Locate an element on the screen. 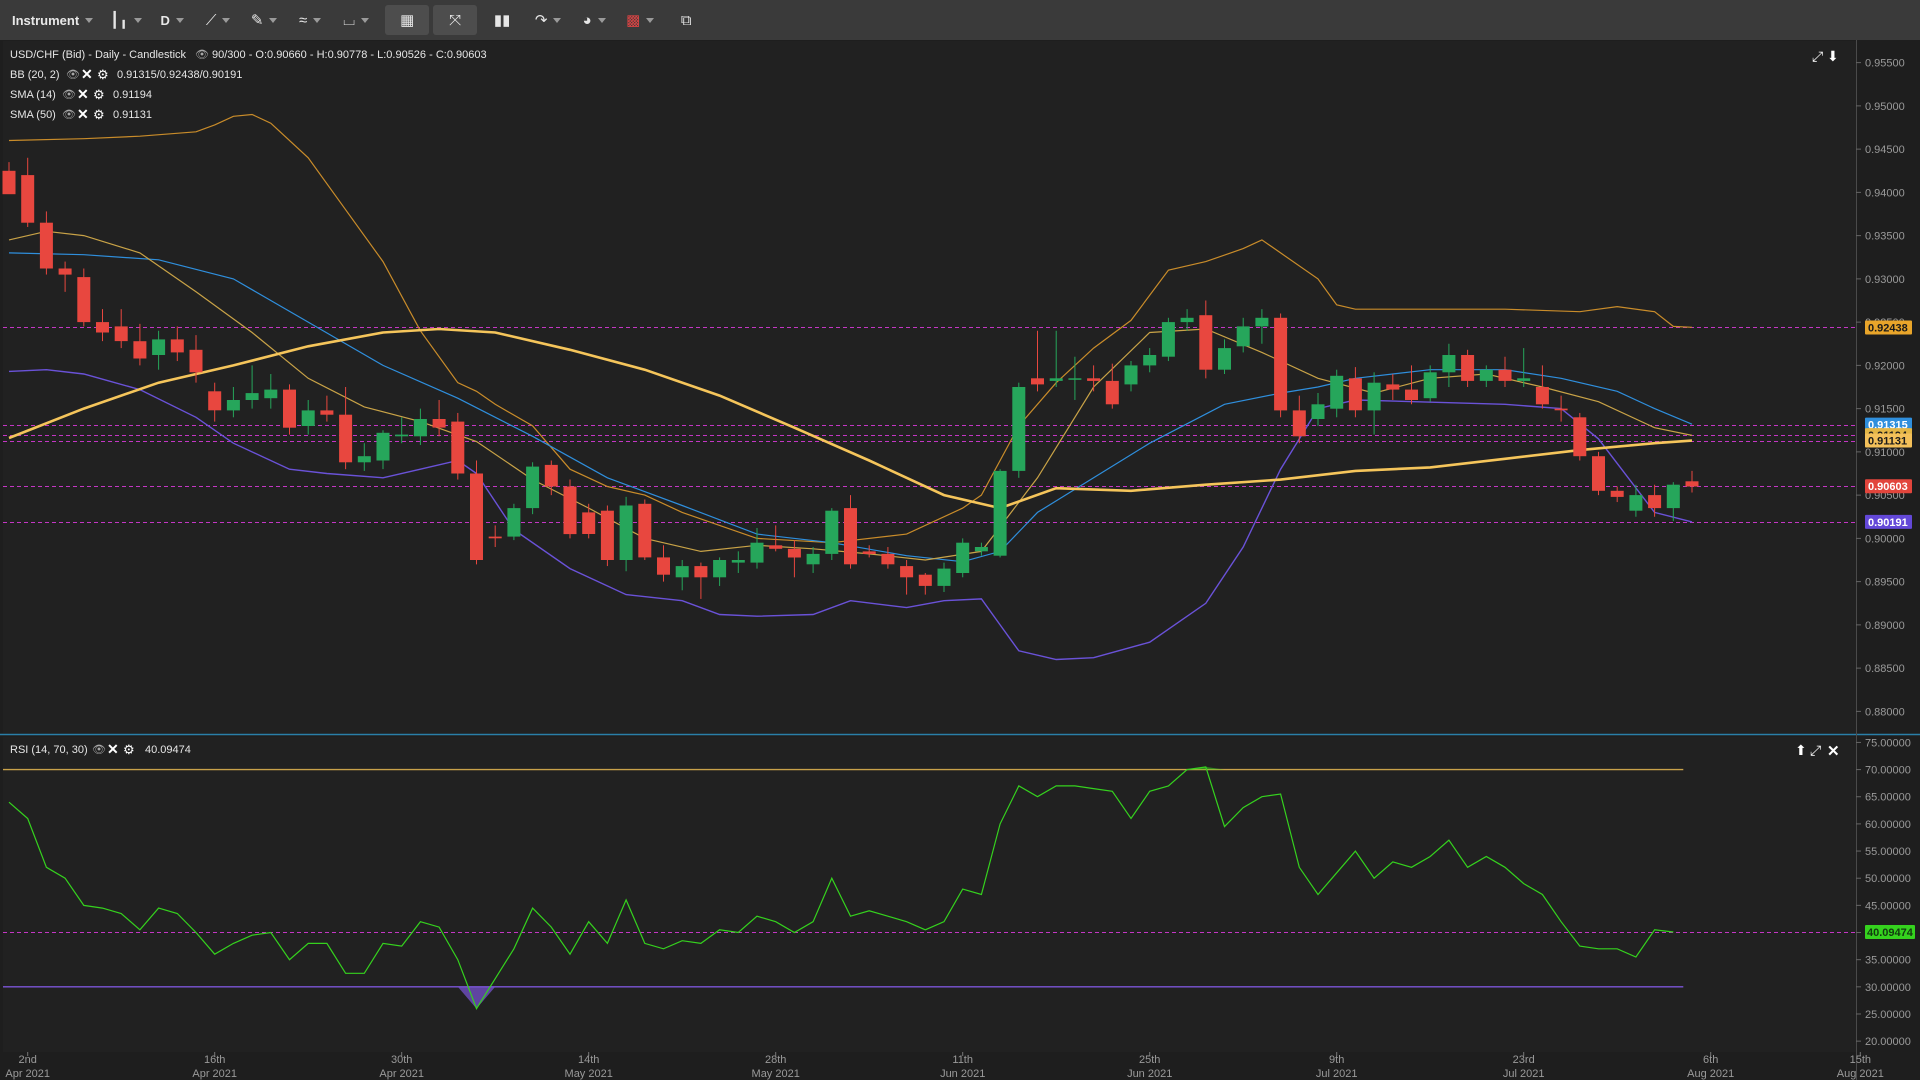 This screenshot has height=1080, width=1920. rsi-legend: RSI (14, 70, 30) 👁 ✕ ⚙ 40.09474 is located at coordinates (100, 749).